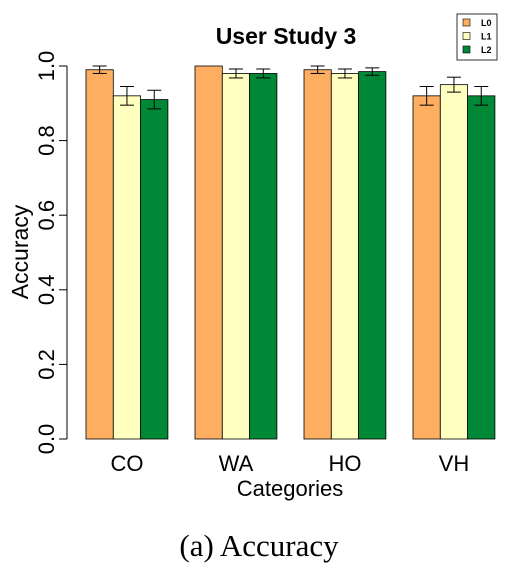  What do you see at coordinates (466, 36) in the screenshot?
I see `legend-swatch-L1` at bounding box center [466, 36].